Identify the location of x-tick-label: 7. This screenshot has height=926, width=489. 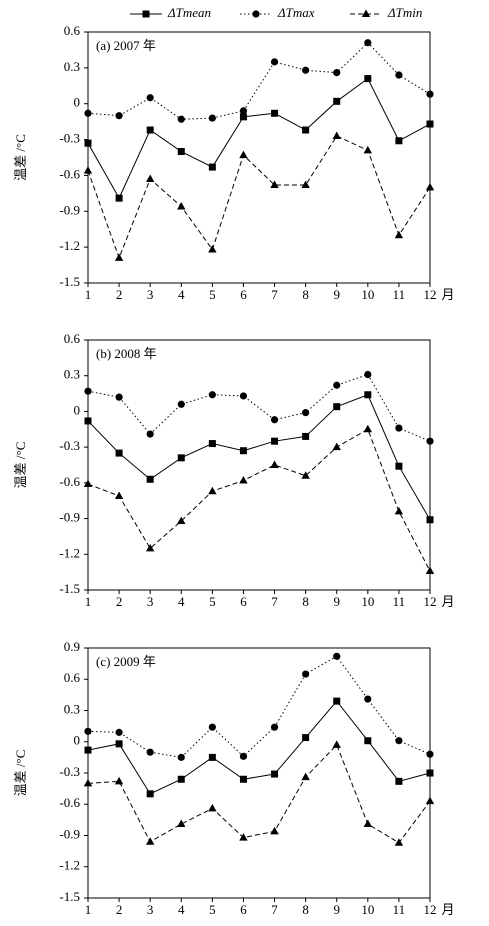
(274, 909).